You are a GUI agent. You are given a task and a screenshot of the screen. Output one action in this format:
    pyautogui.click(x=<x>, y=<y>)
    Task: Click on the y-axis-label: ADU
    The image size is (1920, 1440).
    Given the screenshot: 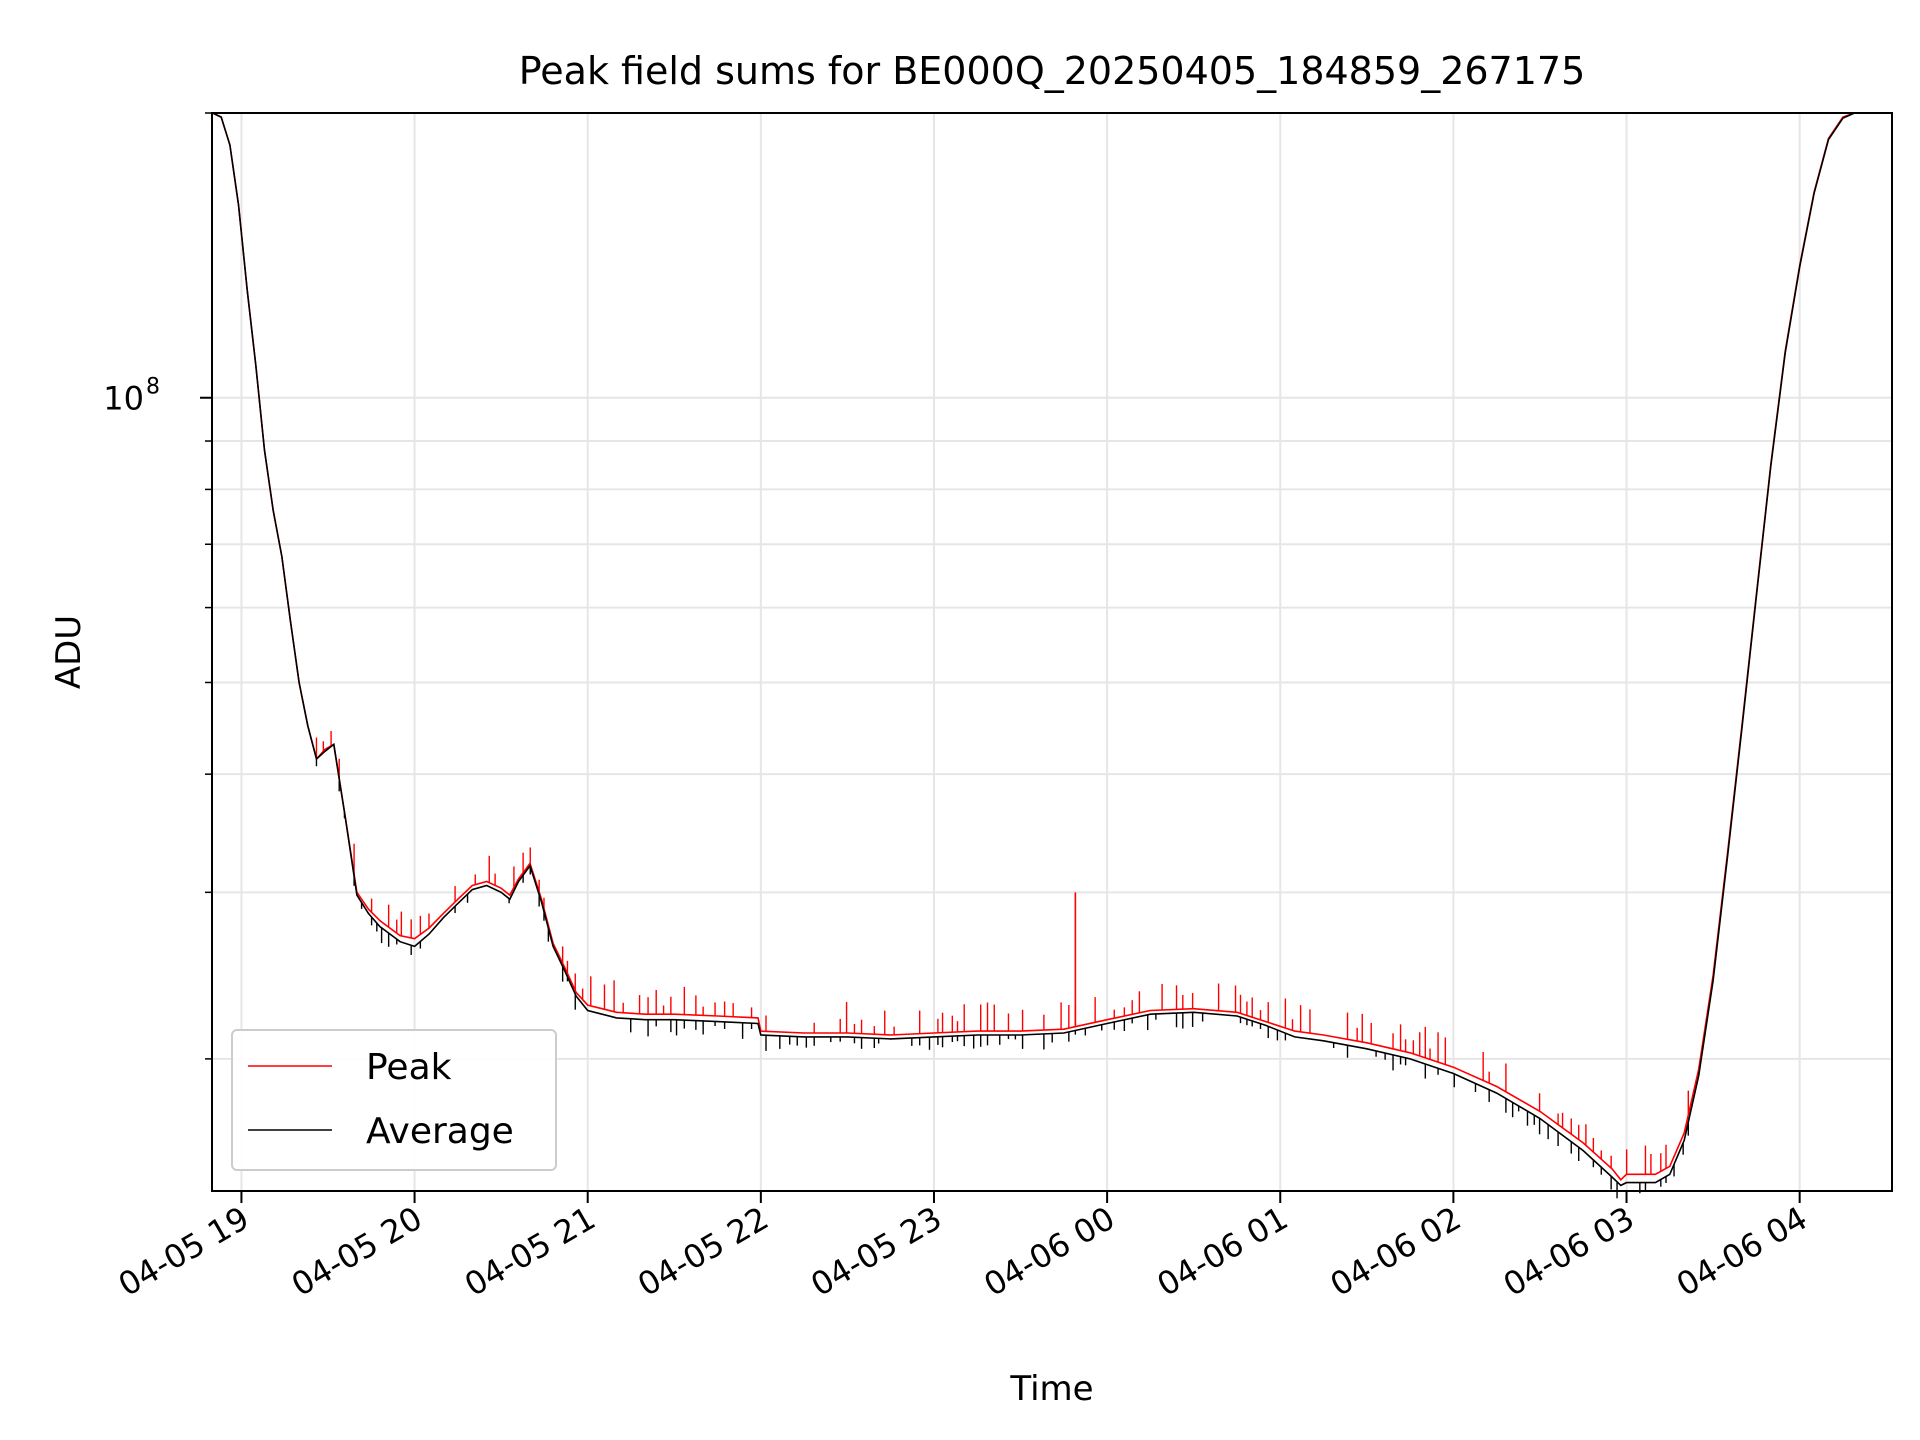 What is the action you would take?
    pyautogui.click(x=69, y=652)
    